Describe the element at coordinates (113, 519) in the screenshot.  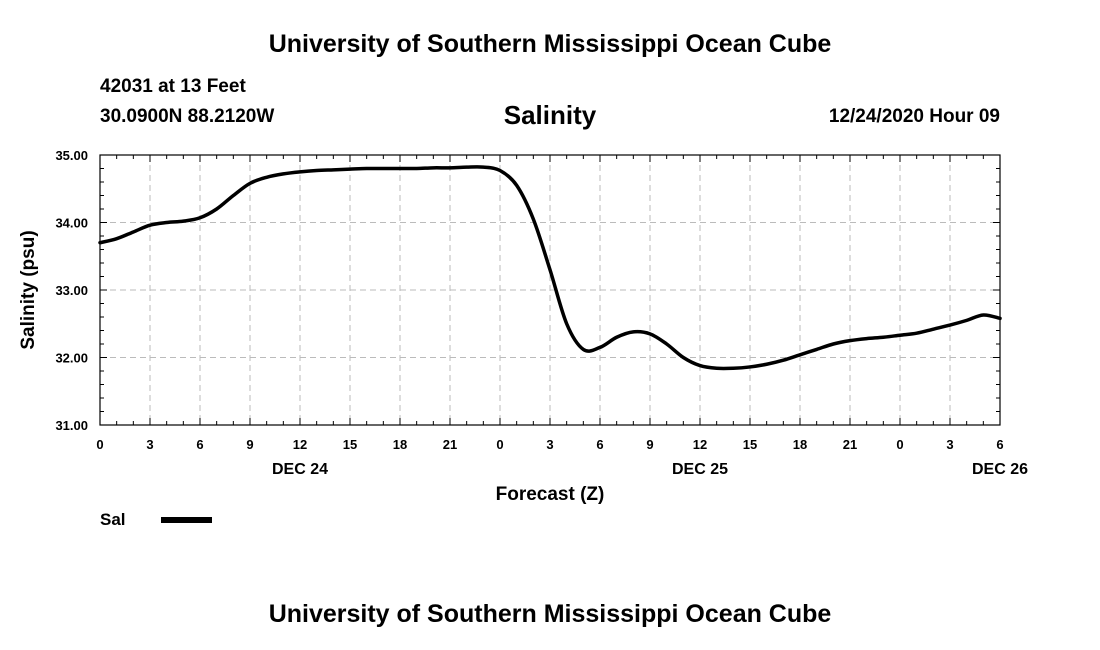
I see `legend-label: Sal` at that location.